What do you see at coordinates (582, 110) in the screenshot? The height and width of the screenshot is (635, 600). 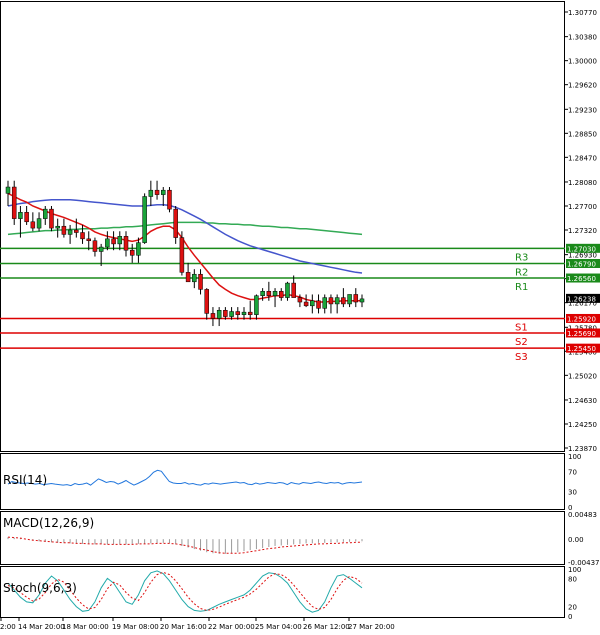 I see `price-tick-label: 1.29230` at bounding box center [582, 110].